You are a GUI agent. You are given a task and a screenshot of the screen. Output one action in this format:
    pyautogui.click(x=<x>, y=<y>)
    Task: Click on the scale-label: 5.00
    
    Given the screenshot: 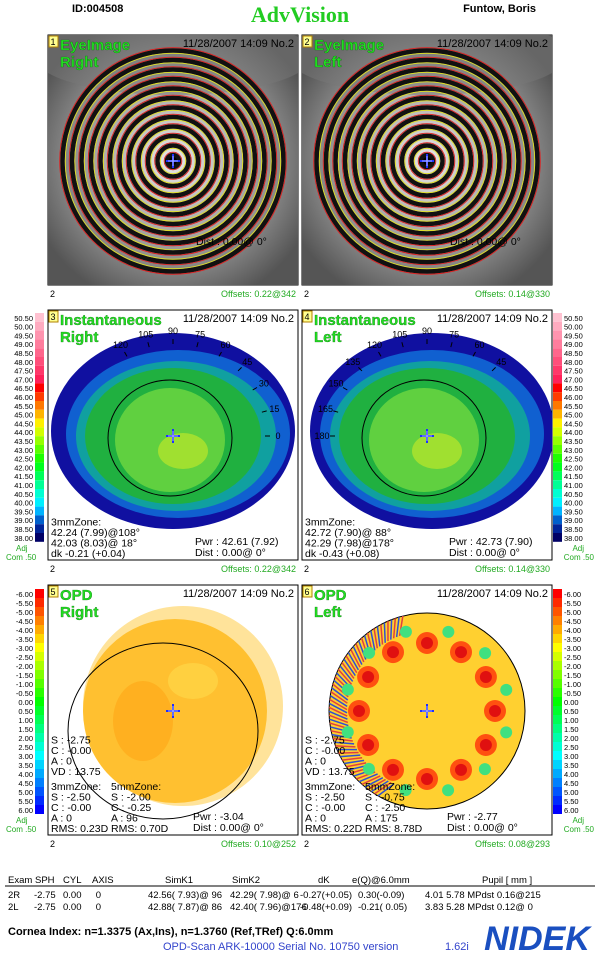 What is the action you would take?
    pyautogui.click(x=571, y=792)
    